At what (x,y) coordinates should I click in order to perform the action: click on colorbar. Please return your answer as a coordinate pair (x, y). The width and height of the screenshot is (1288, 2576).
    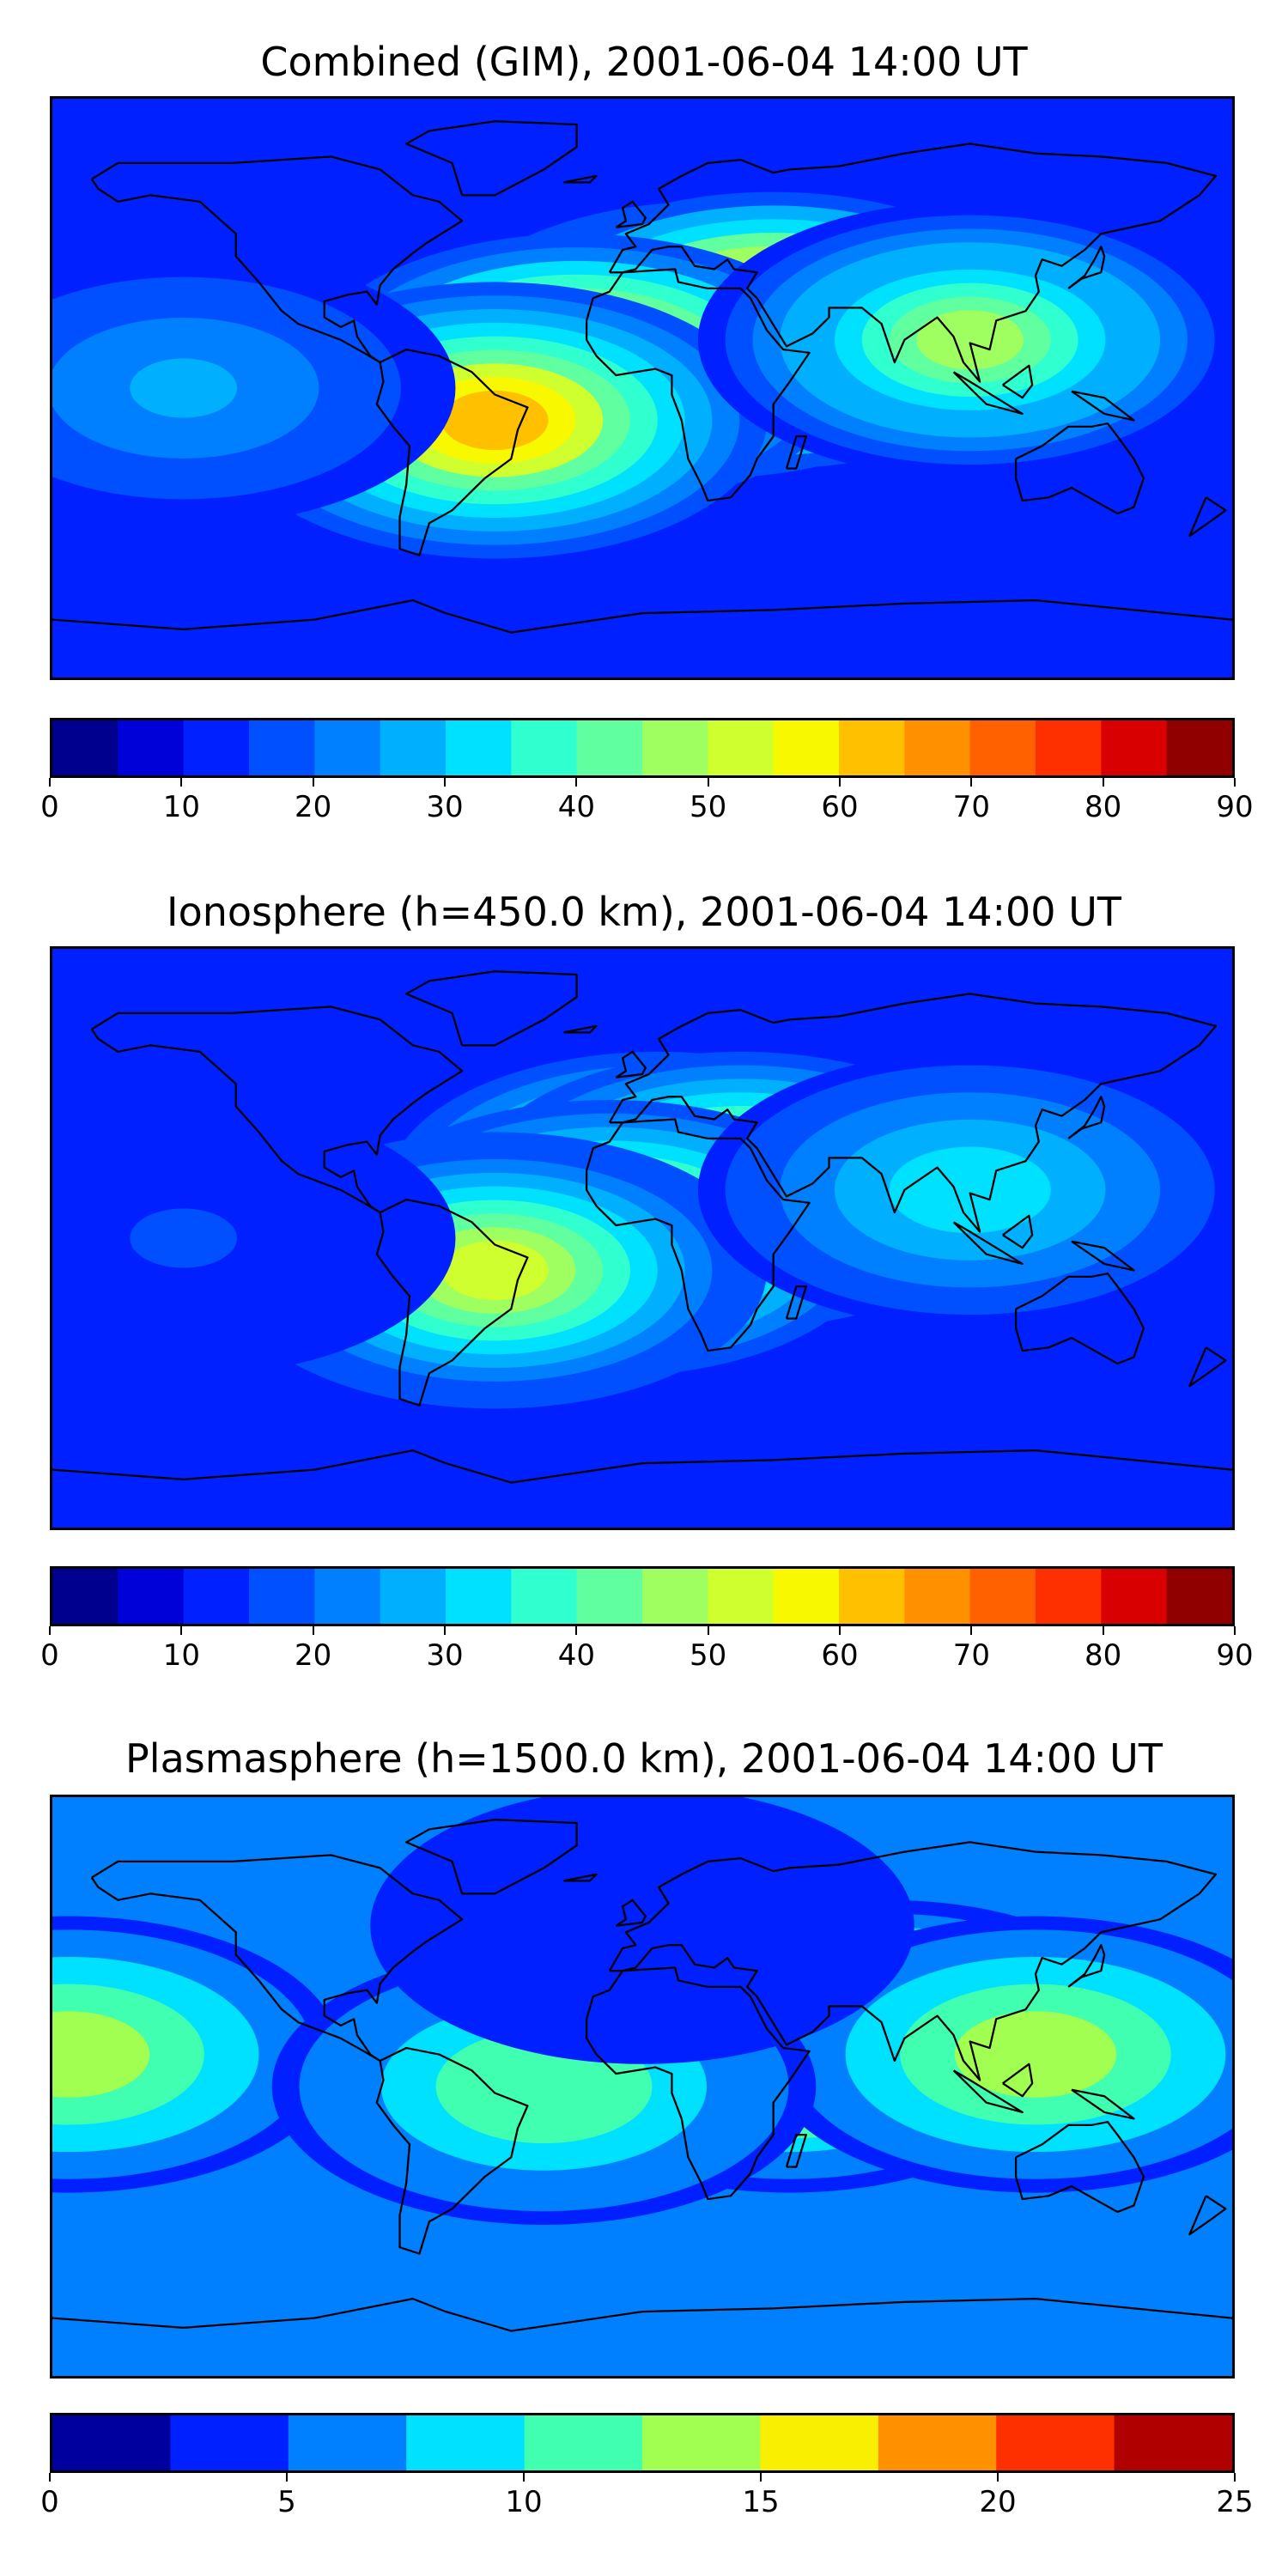
    Looking at the image, I should click on (642, 748).